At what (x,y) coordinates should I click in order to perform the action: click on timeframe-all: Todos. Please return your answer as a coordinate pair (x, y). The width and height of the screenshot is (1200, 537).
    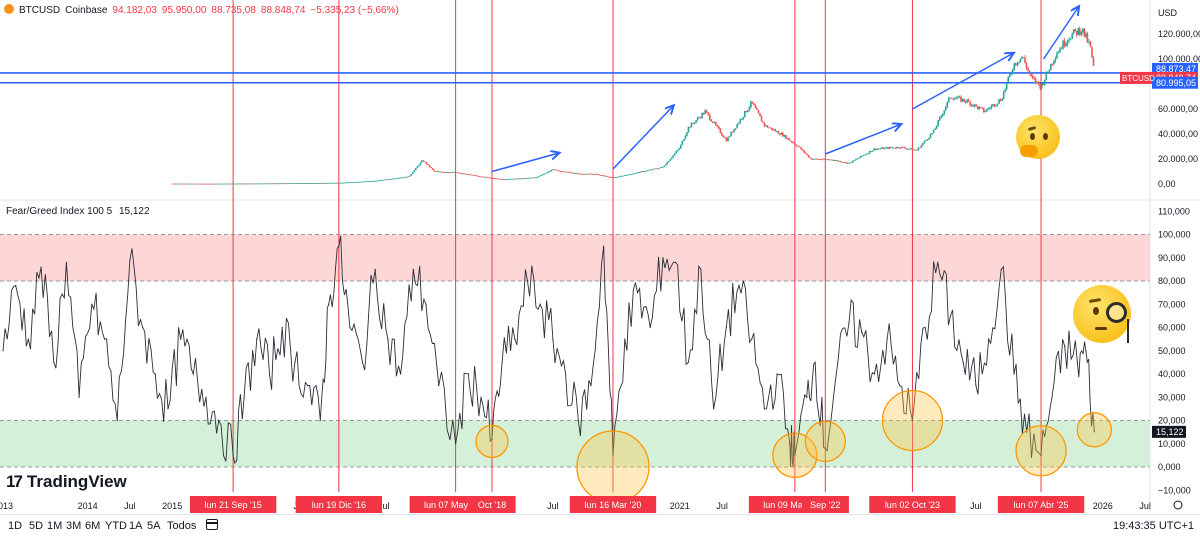
    Looking at the image, I should click on (182, 526).